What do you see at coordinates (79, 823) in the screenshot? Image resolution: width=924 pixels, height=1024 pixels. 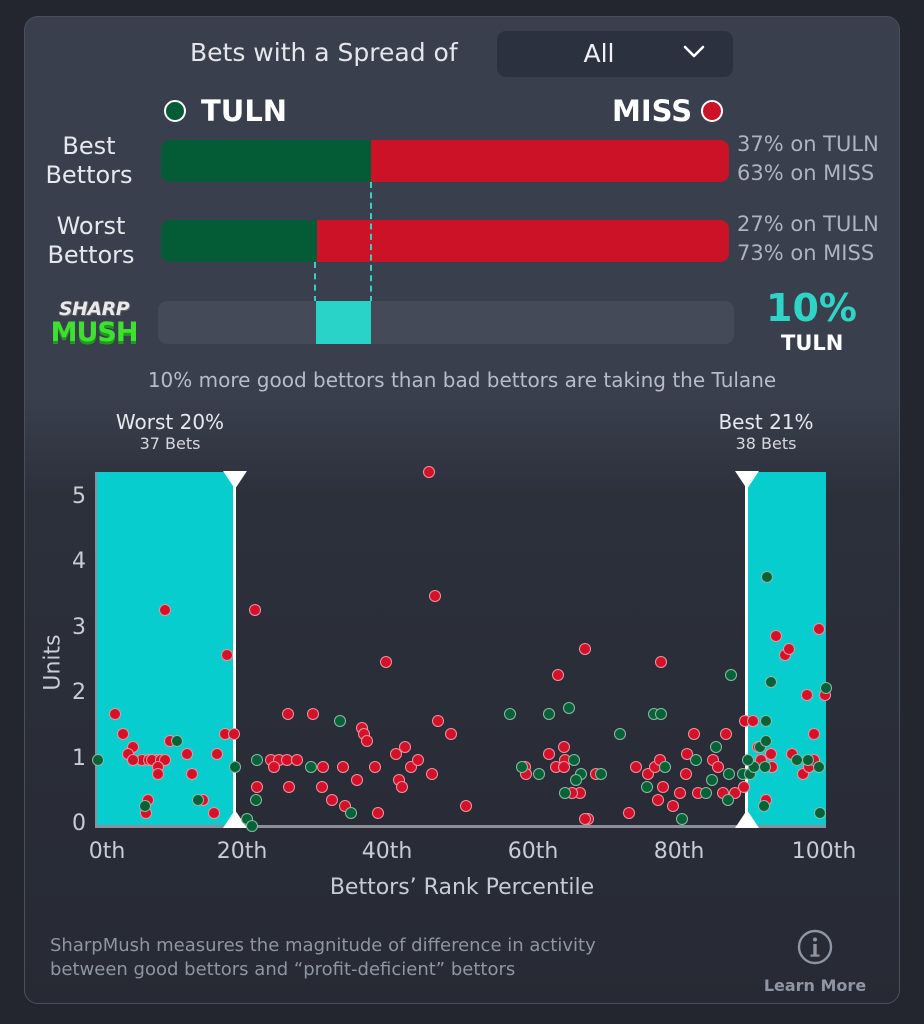 I see `y-tick-0: 0` at bounding box center [79, 823].